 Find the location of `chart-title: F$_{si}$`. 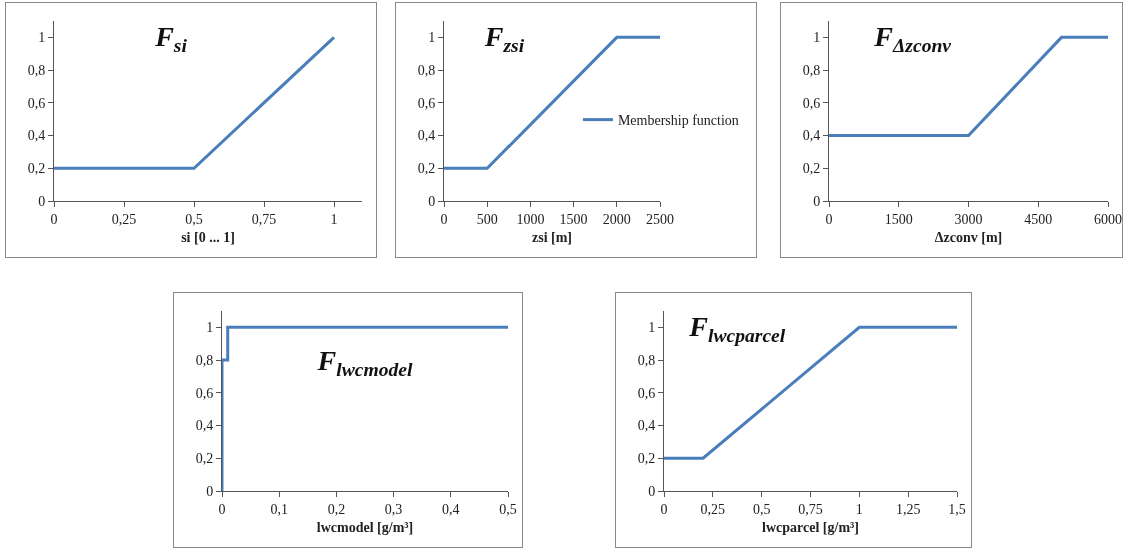

chart-title: F$_{si}$ is located at coordinates (171, 38).